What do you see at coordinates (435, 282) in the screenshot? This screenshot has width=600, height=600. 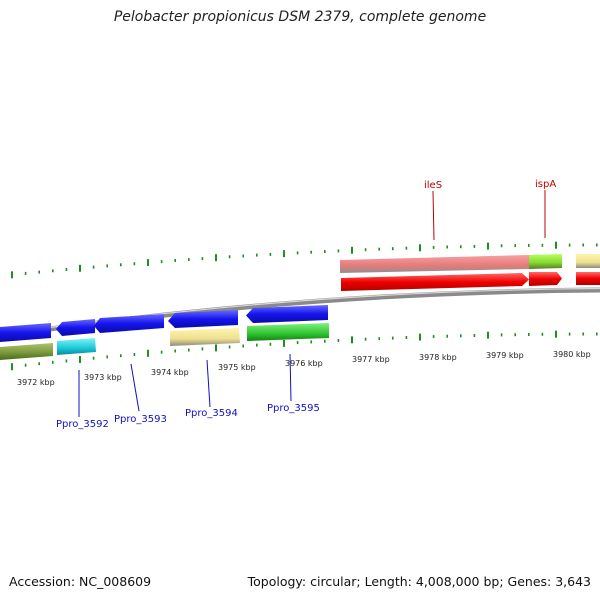 I see `gene-arrow-ileS` at bounding box center [435, 282].